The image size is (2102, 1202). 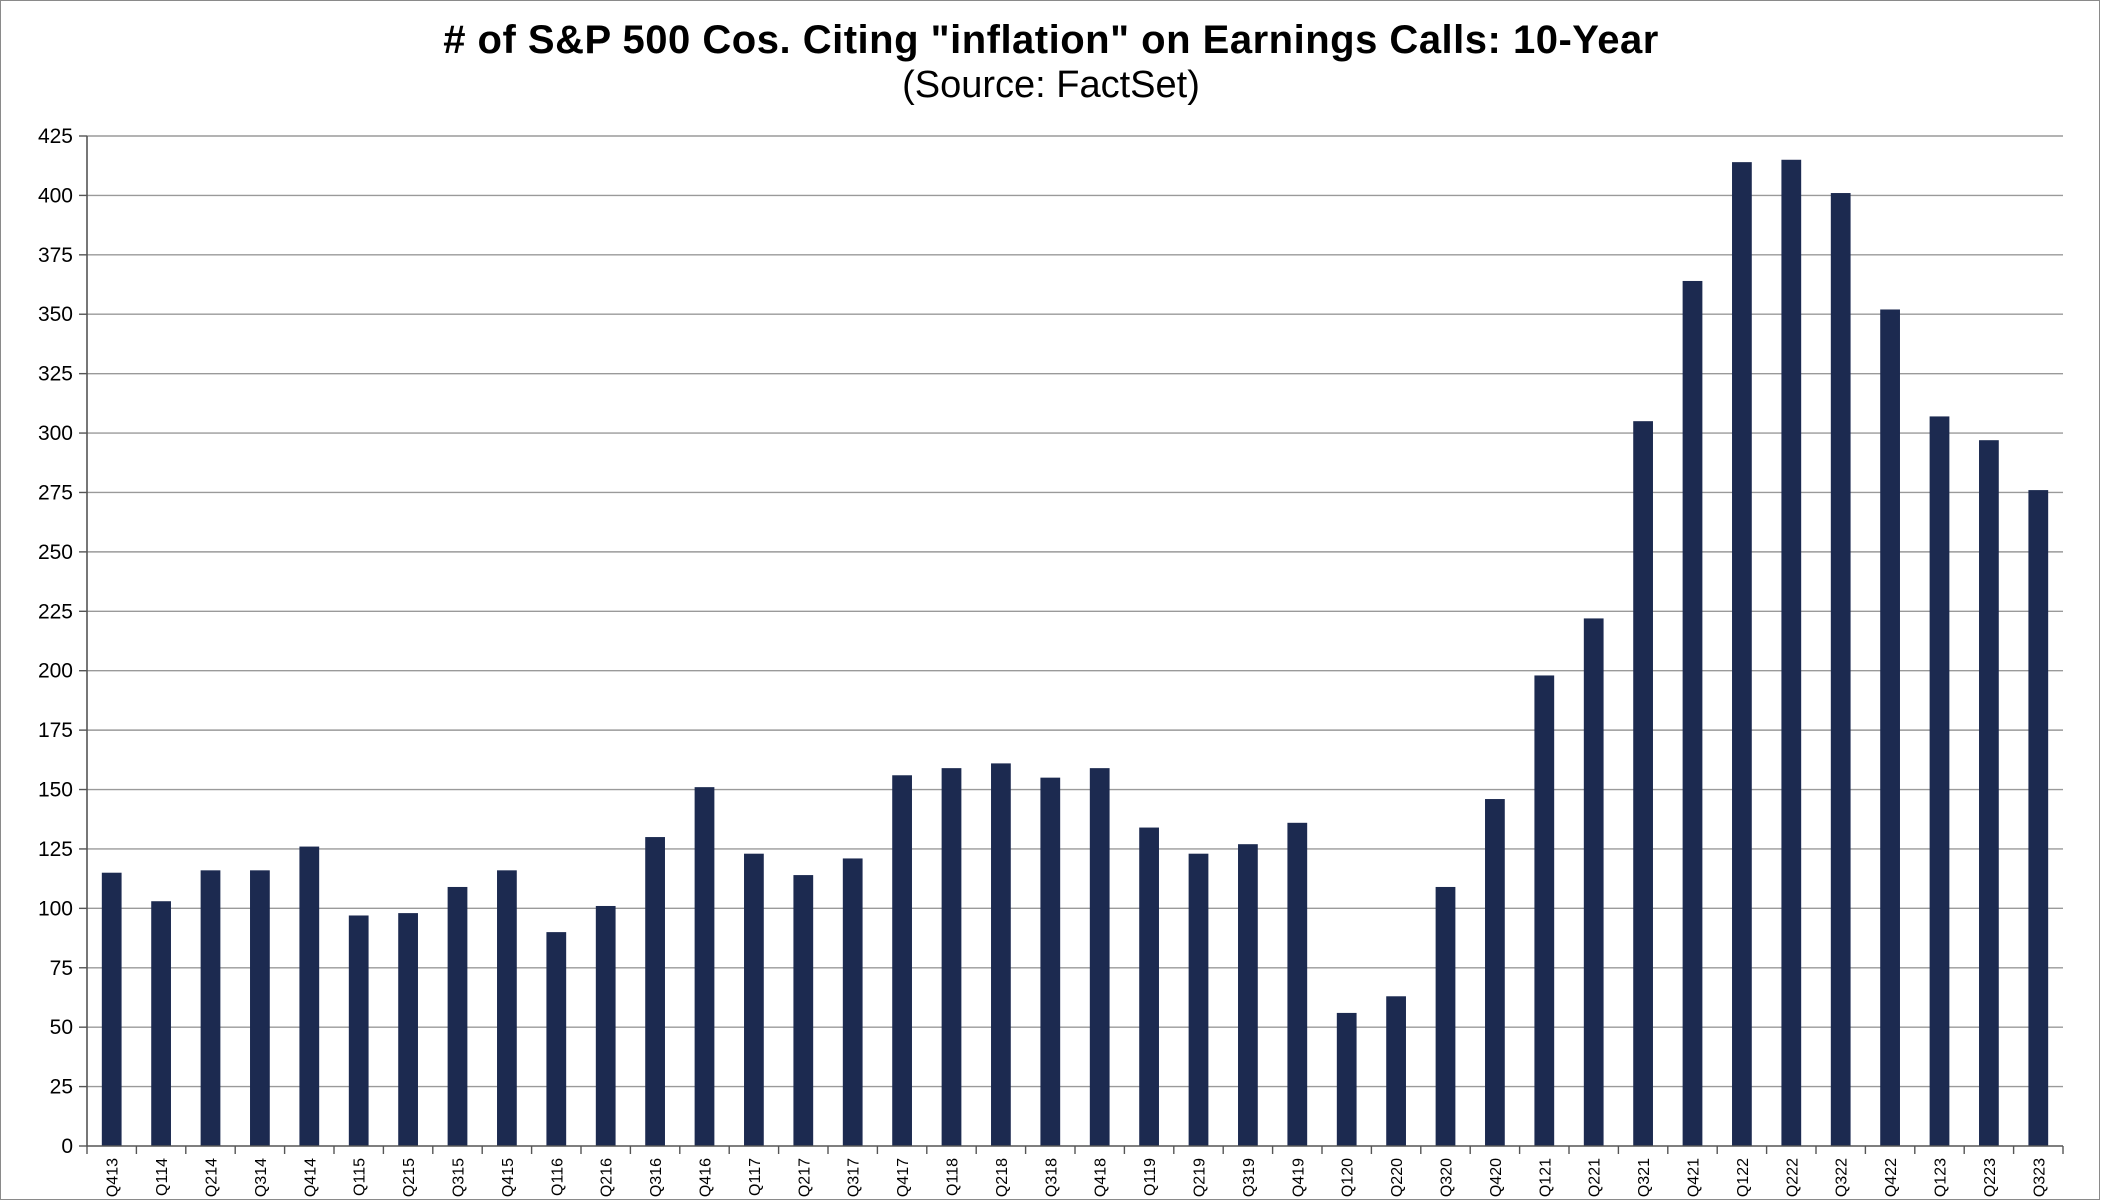 What do you see at coordinates (113, 1177) in the screenshot?
I see `x-tick-label: Q413` at bounding box center [113, 1177].